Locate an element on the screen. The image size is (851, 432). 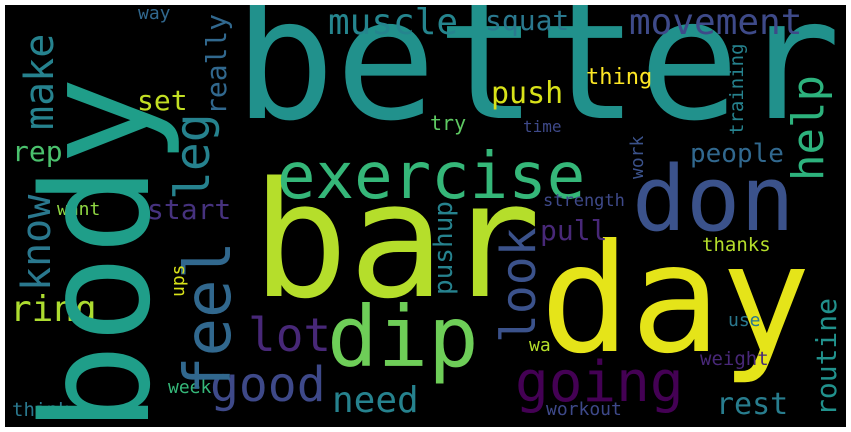
word-routine: routine is located at coordinates (826, 356).